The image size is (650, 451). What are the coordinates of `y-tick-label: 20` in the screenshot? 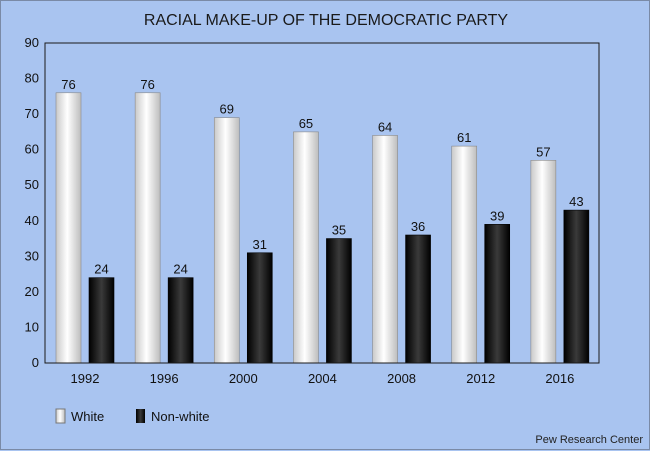 It's located at (32, 291).